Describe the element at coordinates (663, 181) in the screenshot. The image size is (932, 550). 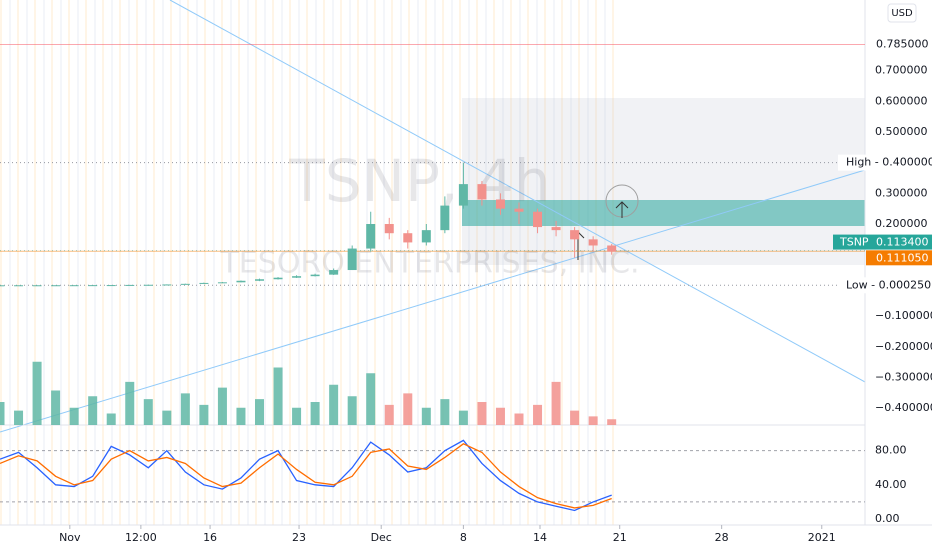
I see `fib-zone` at that location.